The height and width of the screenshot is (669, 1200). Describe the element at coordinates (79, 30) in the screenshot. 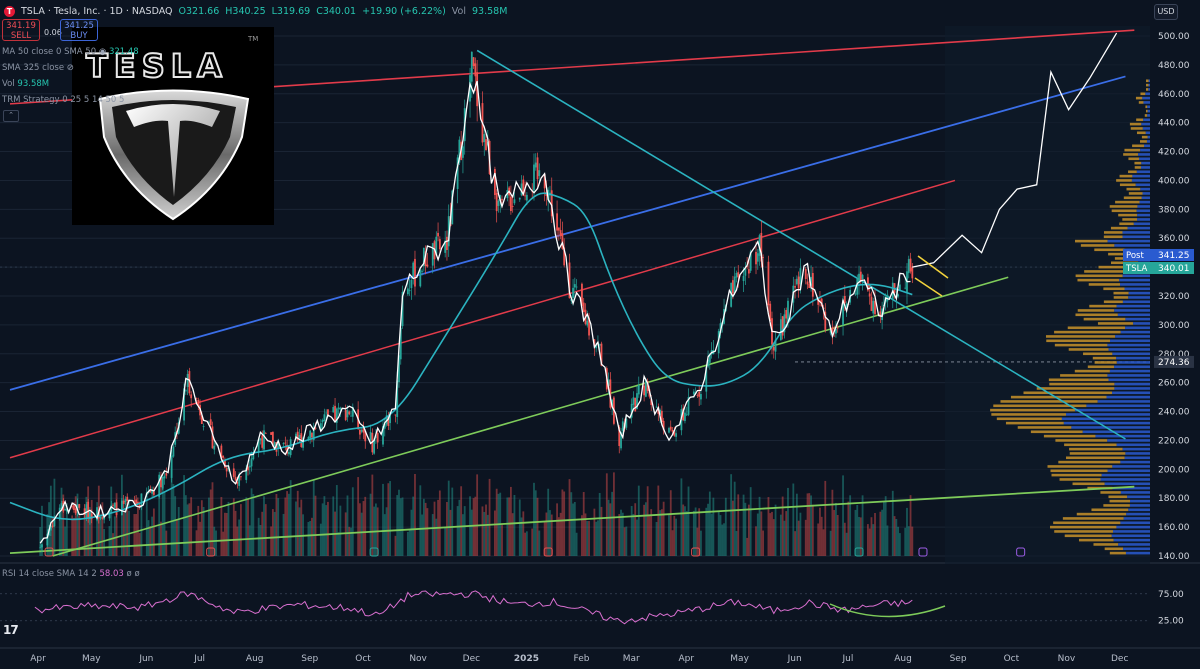

I see `buy-button: 341.25 BUY` at that location.